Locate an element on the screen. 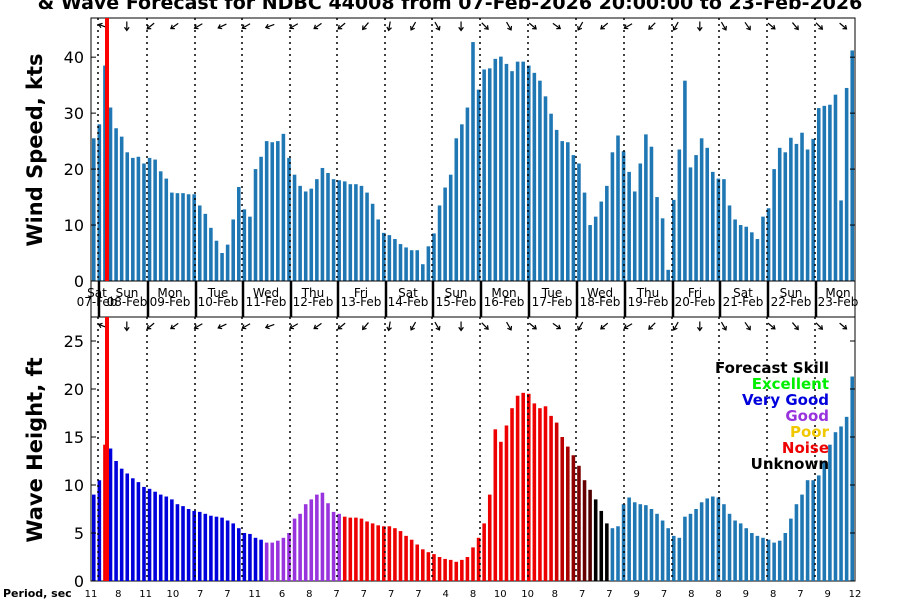 The height and width of the screenshot is (600, 900). legend-entry: Poor is located at coordinates (810, 432).